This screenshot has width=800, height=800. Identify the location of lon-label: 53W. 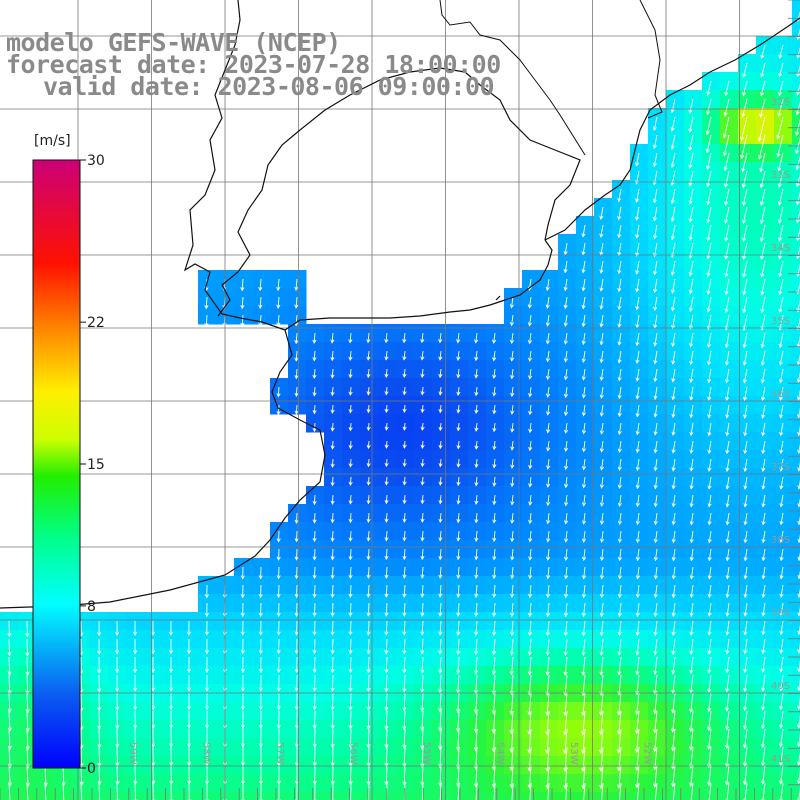
(573, 753).